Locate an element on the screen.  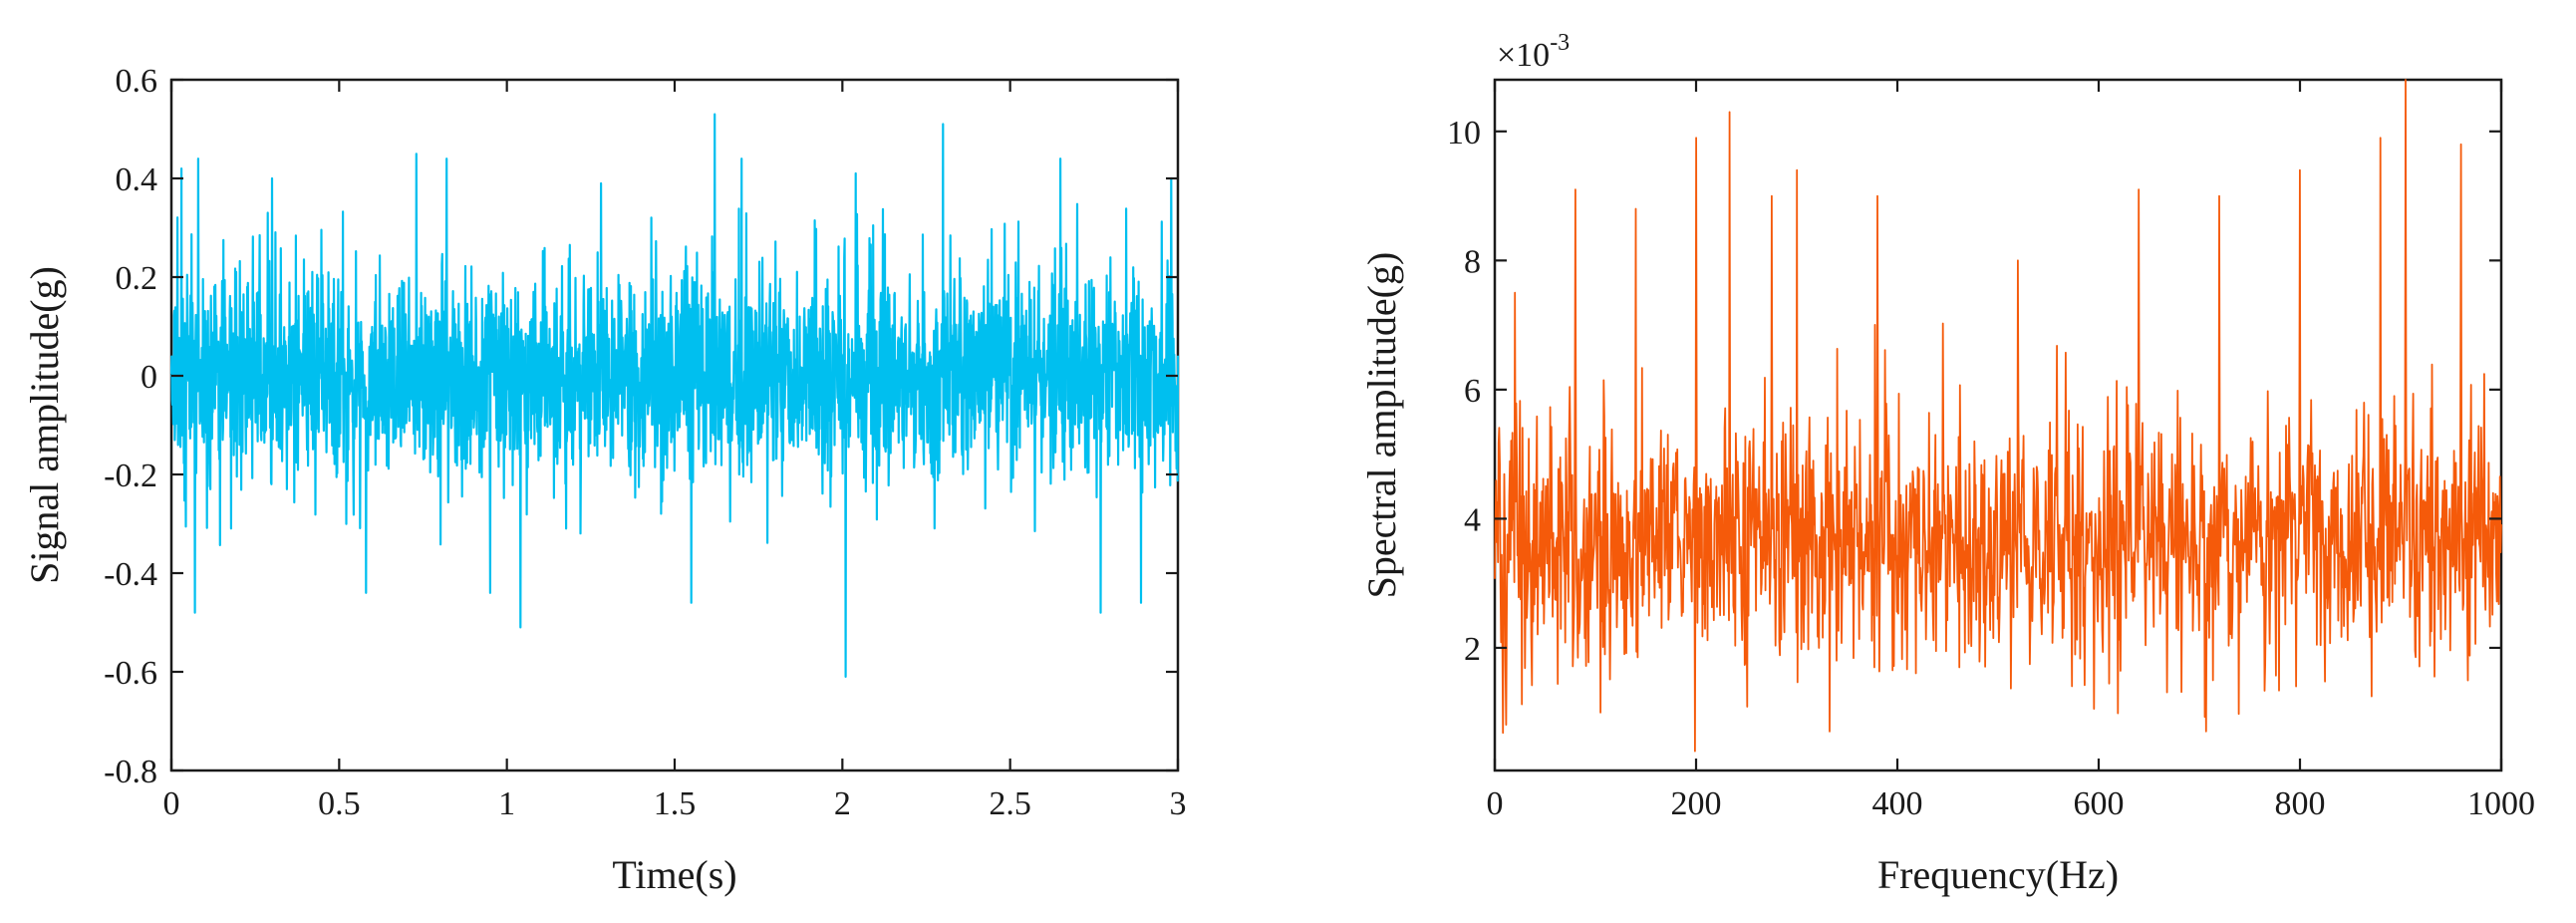
spectrum-y-exponent: ×10⁻³ is located at coordinates (1533, 52).